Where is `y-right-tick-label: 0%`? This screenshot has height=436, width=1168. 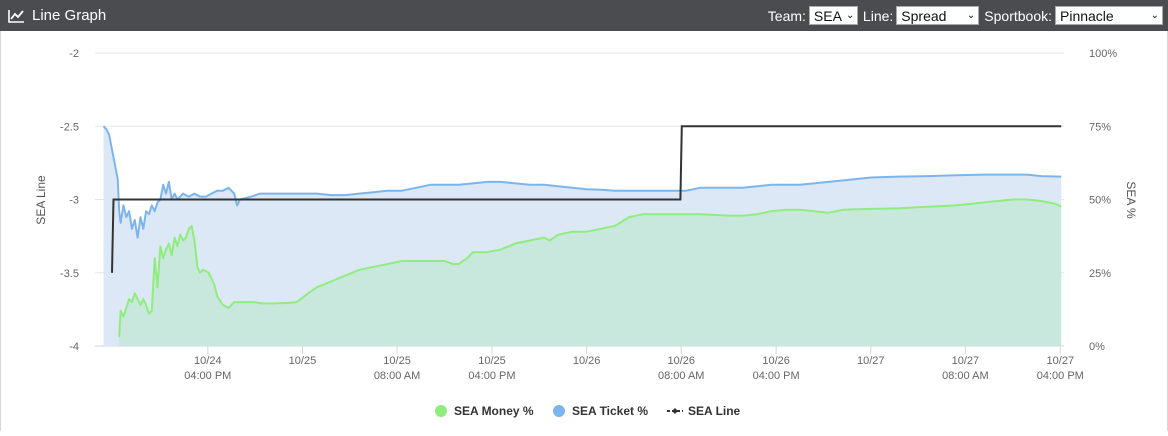 y-right-tick-label: 0% is located at coordinates (1097, 347).